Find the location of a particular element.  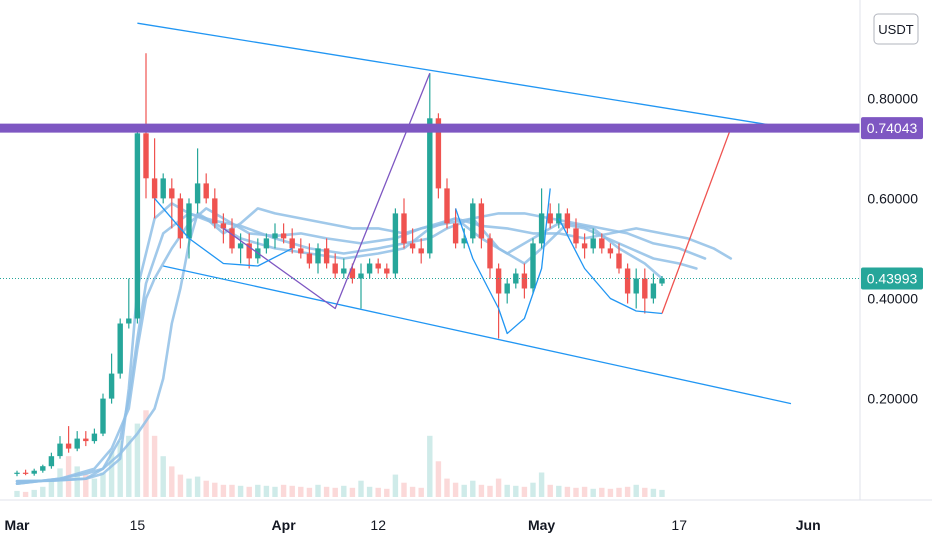

currency-label-box is located at coordinates (896, 29).